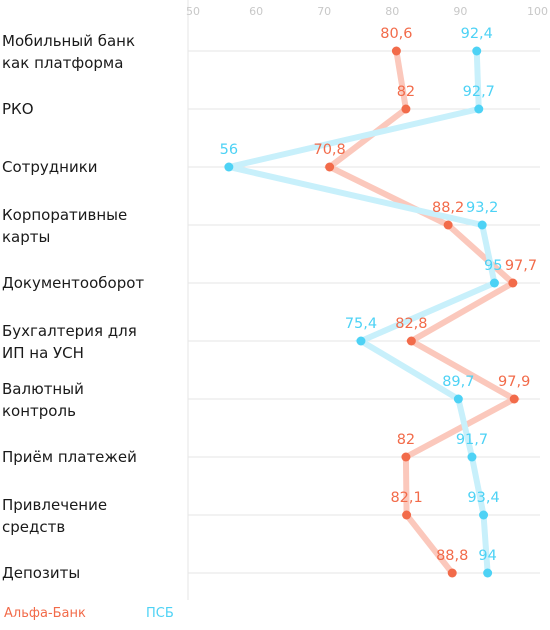 The height and width of the screenshot is (630, 550). Describe the element at coordinates (43, 400) in the screenshot. I see `category-label: Валютный контроль` at that location.